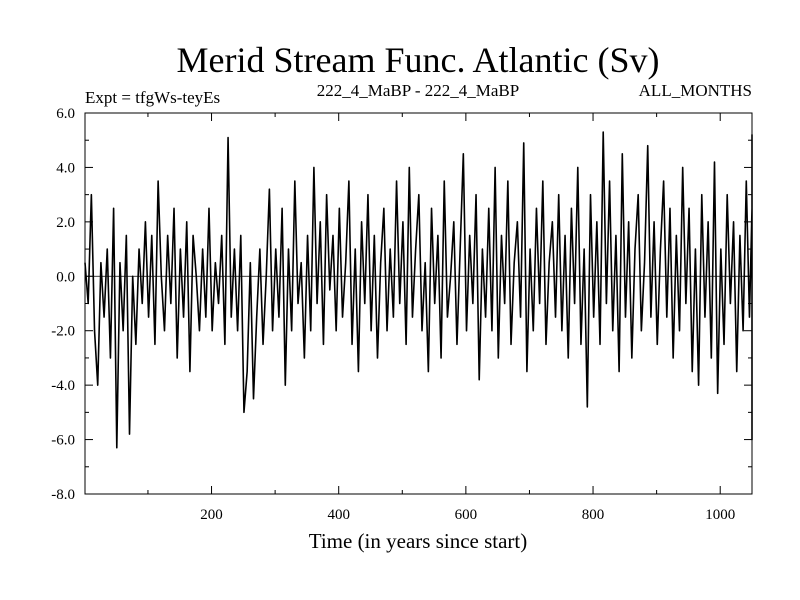 The height and width of the screenshot is (600, 800). What do you see at coordinates (695, 90) in the screenshot?
I see `chart-subtitle-right: ALL_MONTHS` at bounding box center [695, 90].